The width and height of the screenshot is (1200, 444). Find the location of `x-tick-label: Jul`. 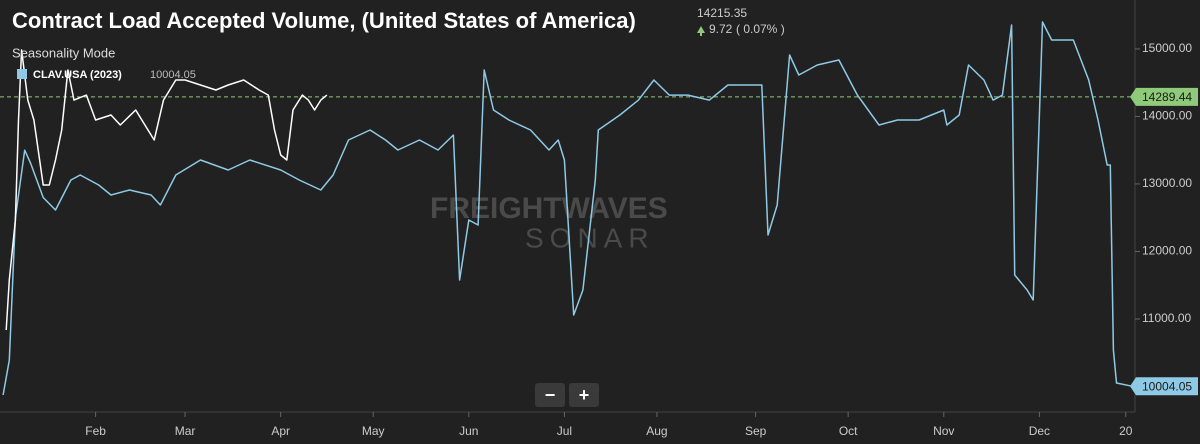

x-tick-label: Jul is located at coordinates (564, 431).